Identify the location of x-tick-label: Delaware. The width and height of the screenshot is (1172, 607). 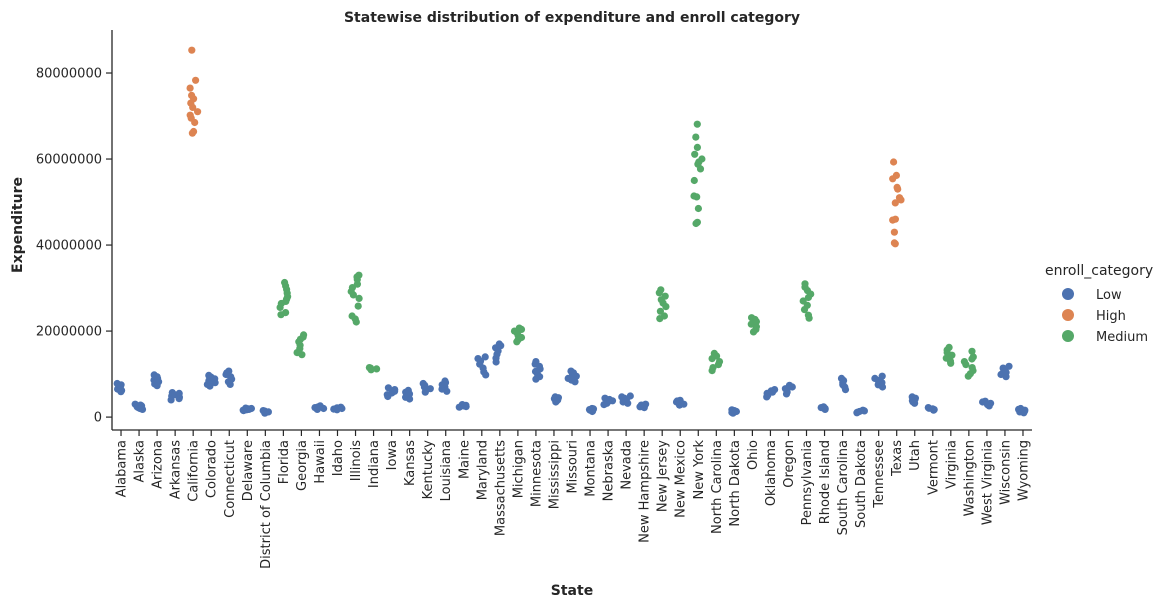
(248, 470).